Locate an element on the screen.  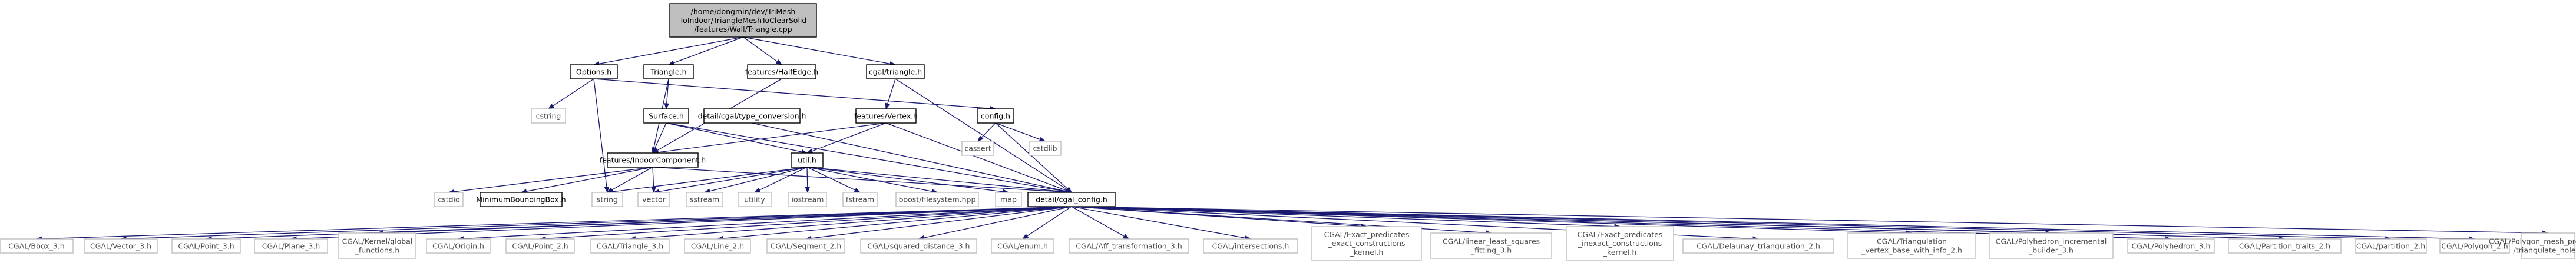
node-util-h: util.h is located at coordinates (807, 160).